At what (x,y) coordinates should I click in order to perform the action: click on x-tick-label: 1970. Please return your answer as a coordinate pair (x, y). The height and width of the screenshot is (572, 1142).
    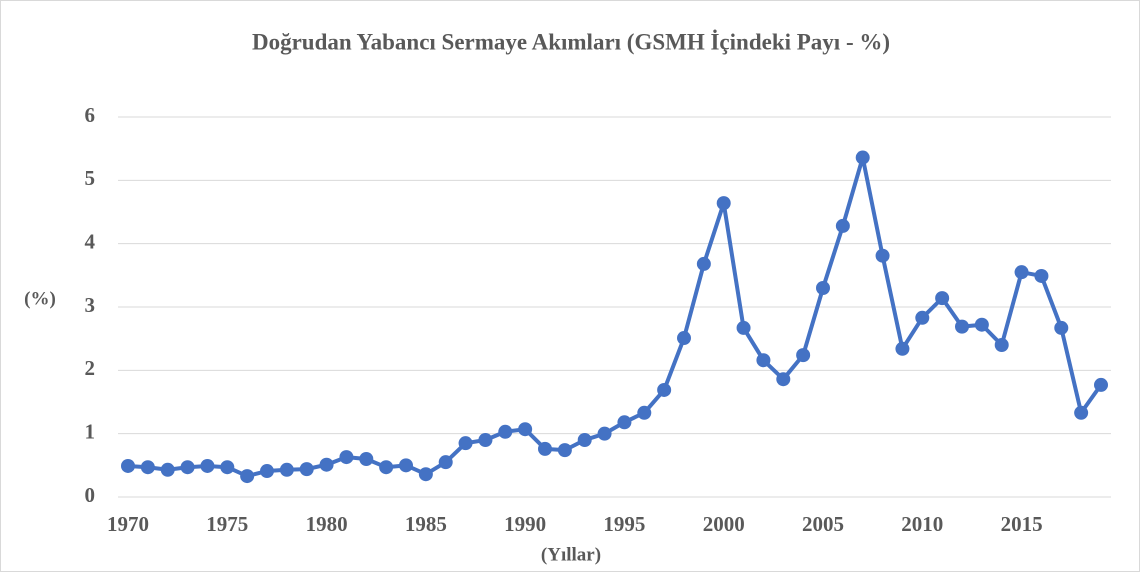
    Looking at the image, I should click on (128, 524).